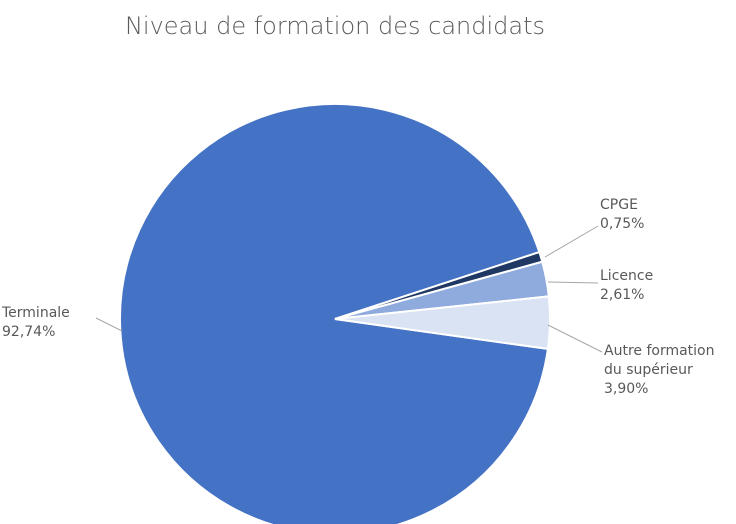  Describe the element at coordinates (335, 26) in the screenshot. I see `chart-title: Niveau de formation des candidats` at that location.